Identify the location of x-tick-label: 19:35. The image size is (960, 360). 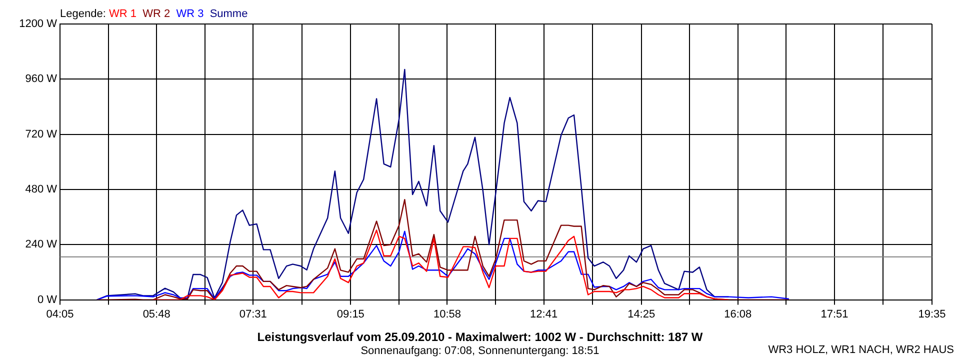
(932, 314).